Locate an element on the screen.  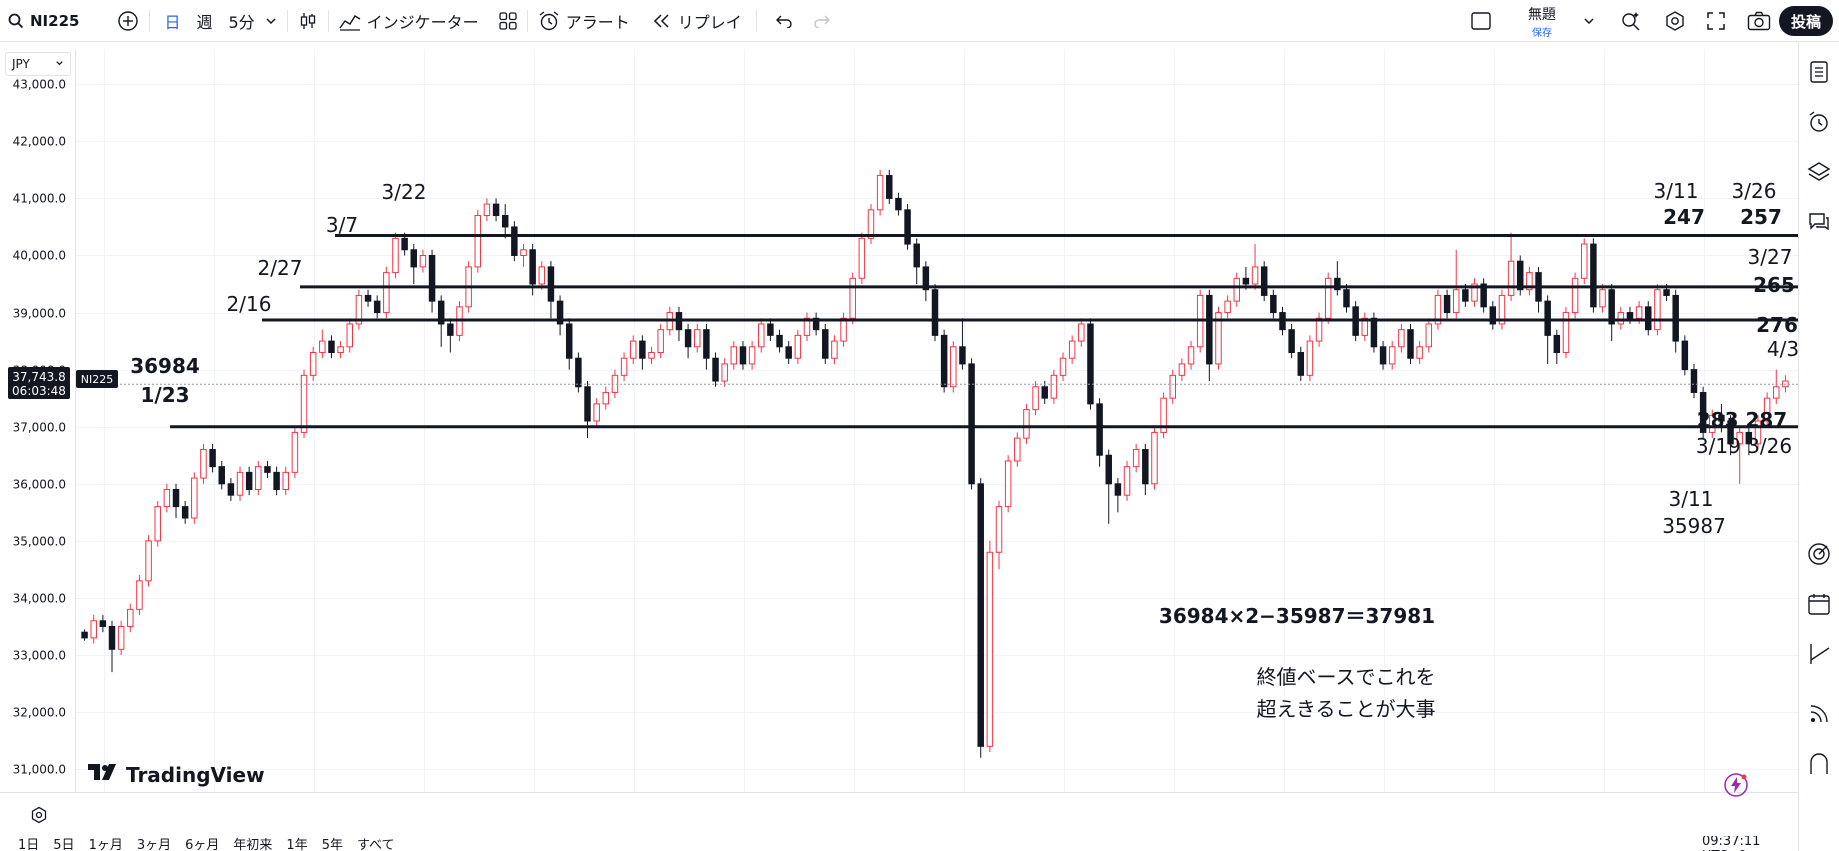
camera-icon is located at coordinates (1759, 21).